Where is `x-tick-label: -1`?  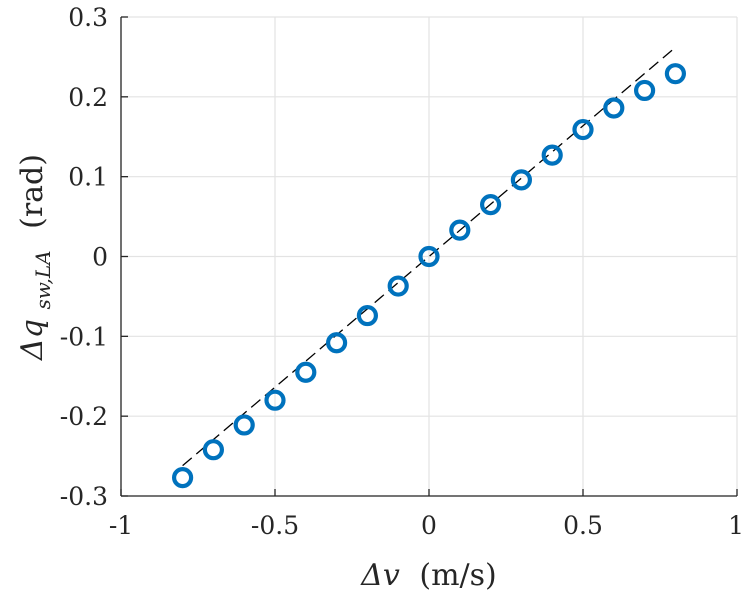
x-tick-label: -1 is located at coordinates (121, 525).